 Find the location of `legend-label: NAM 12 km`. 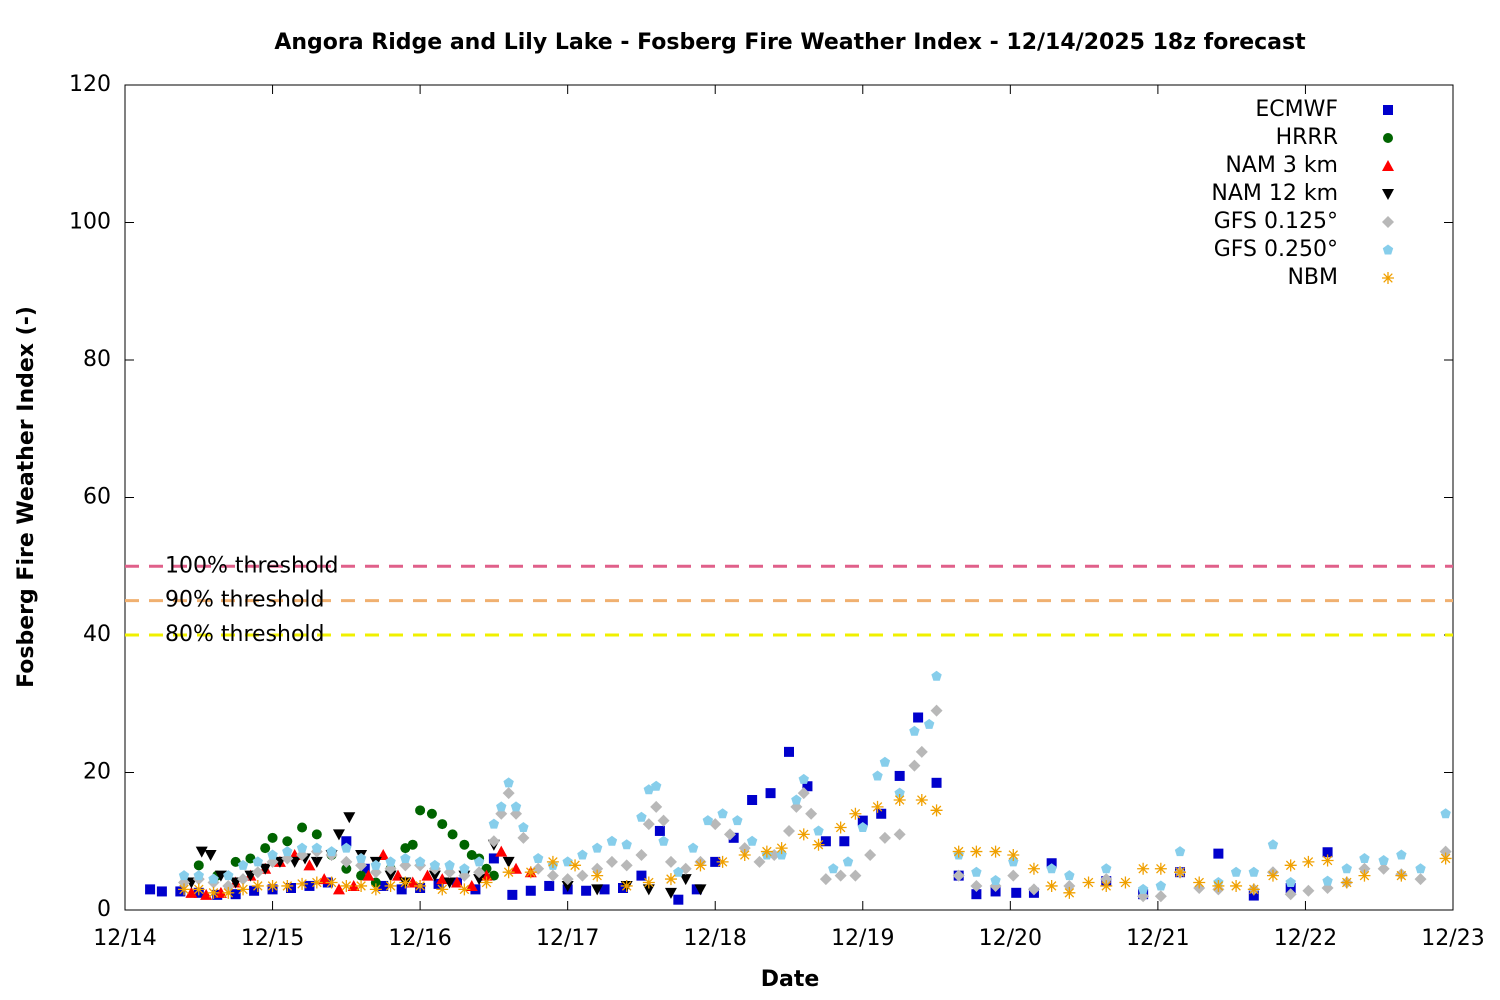

legend-label: NAM 12 km is located at coordinates (1274, 193).